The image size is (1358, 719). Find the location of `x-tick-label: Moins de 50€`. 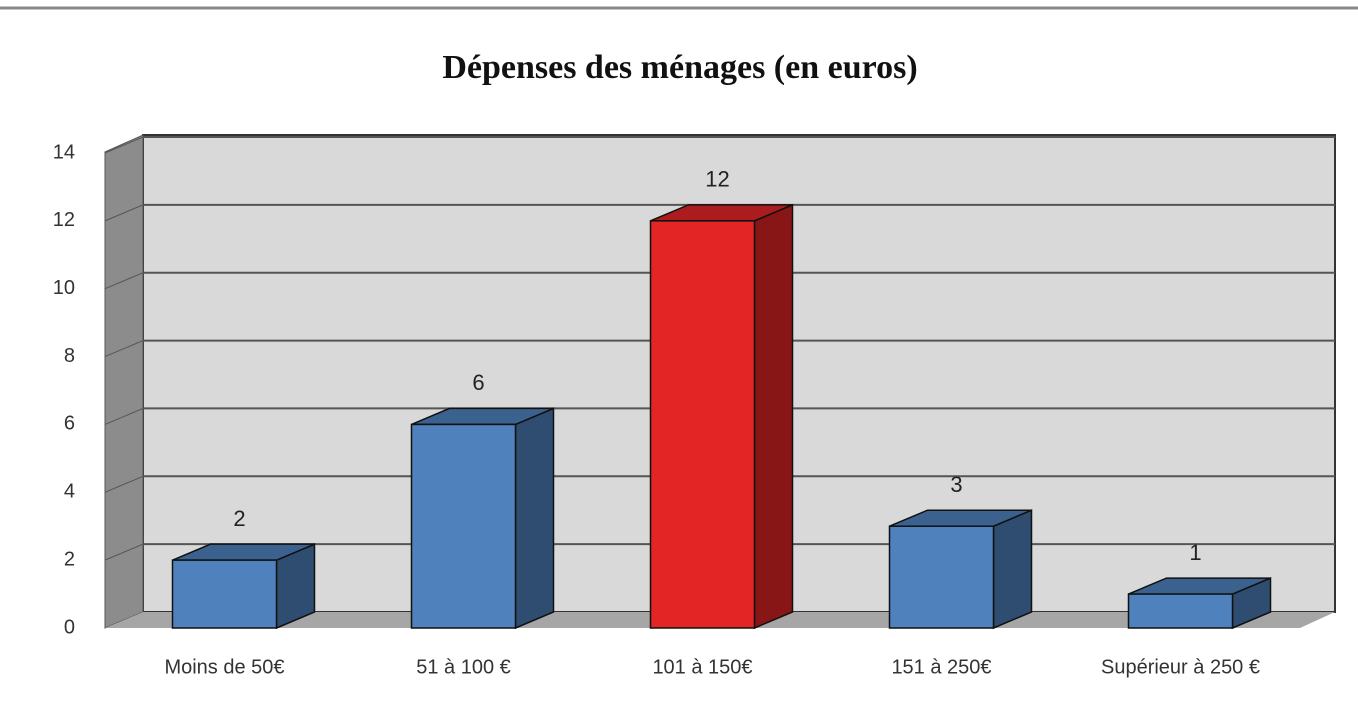

x-tick-label: Moins de 50€ is located at coordinates (224, 667).